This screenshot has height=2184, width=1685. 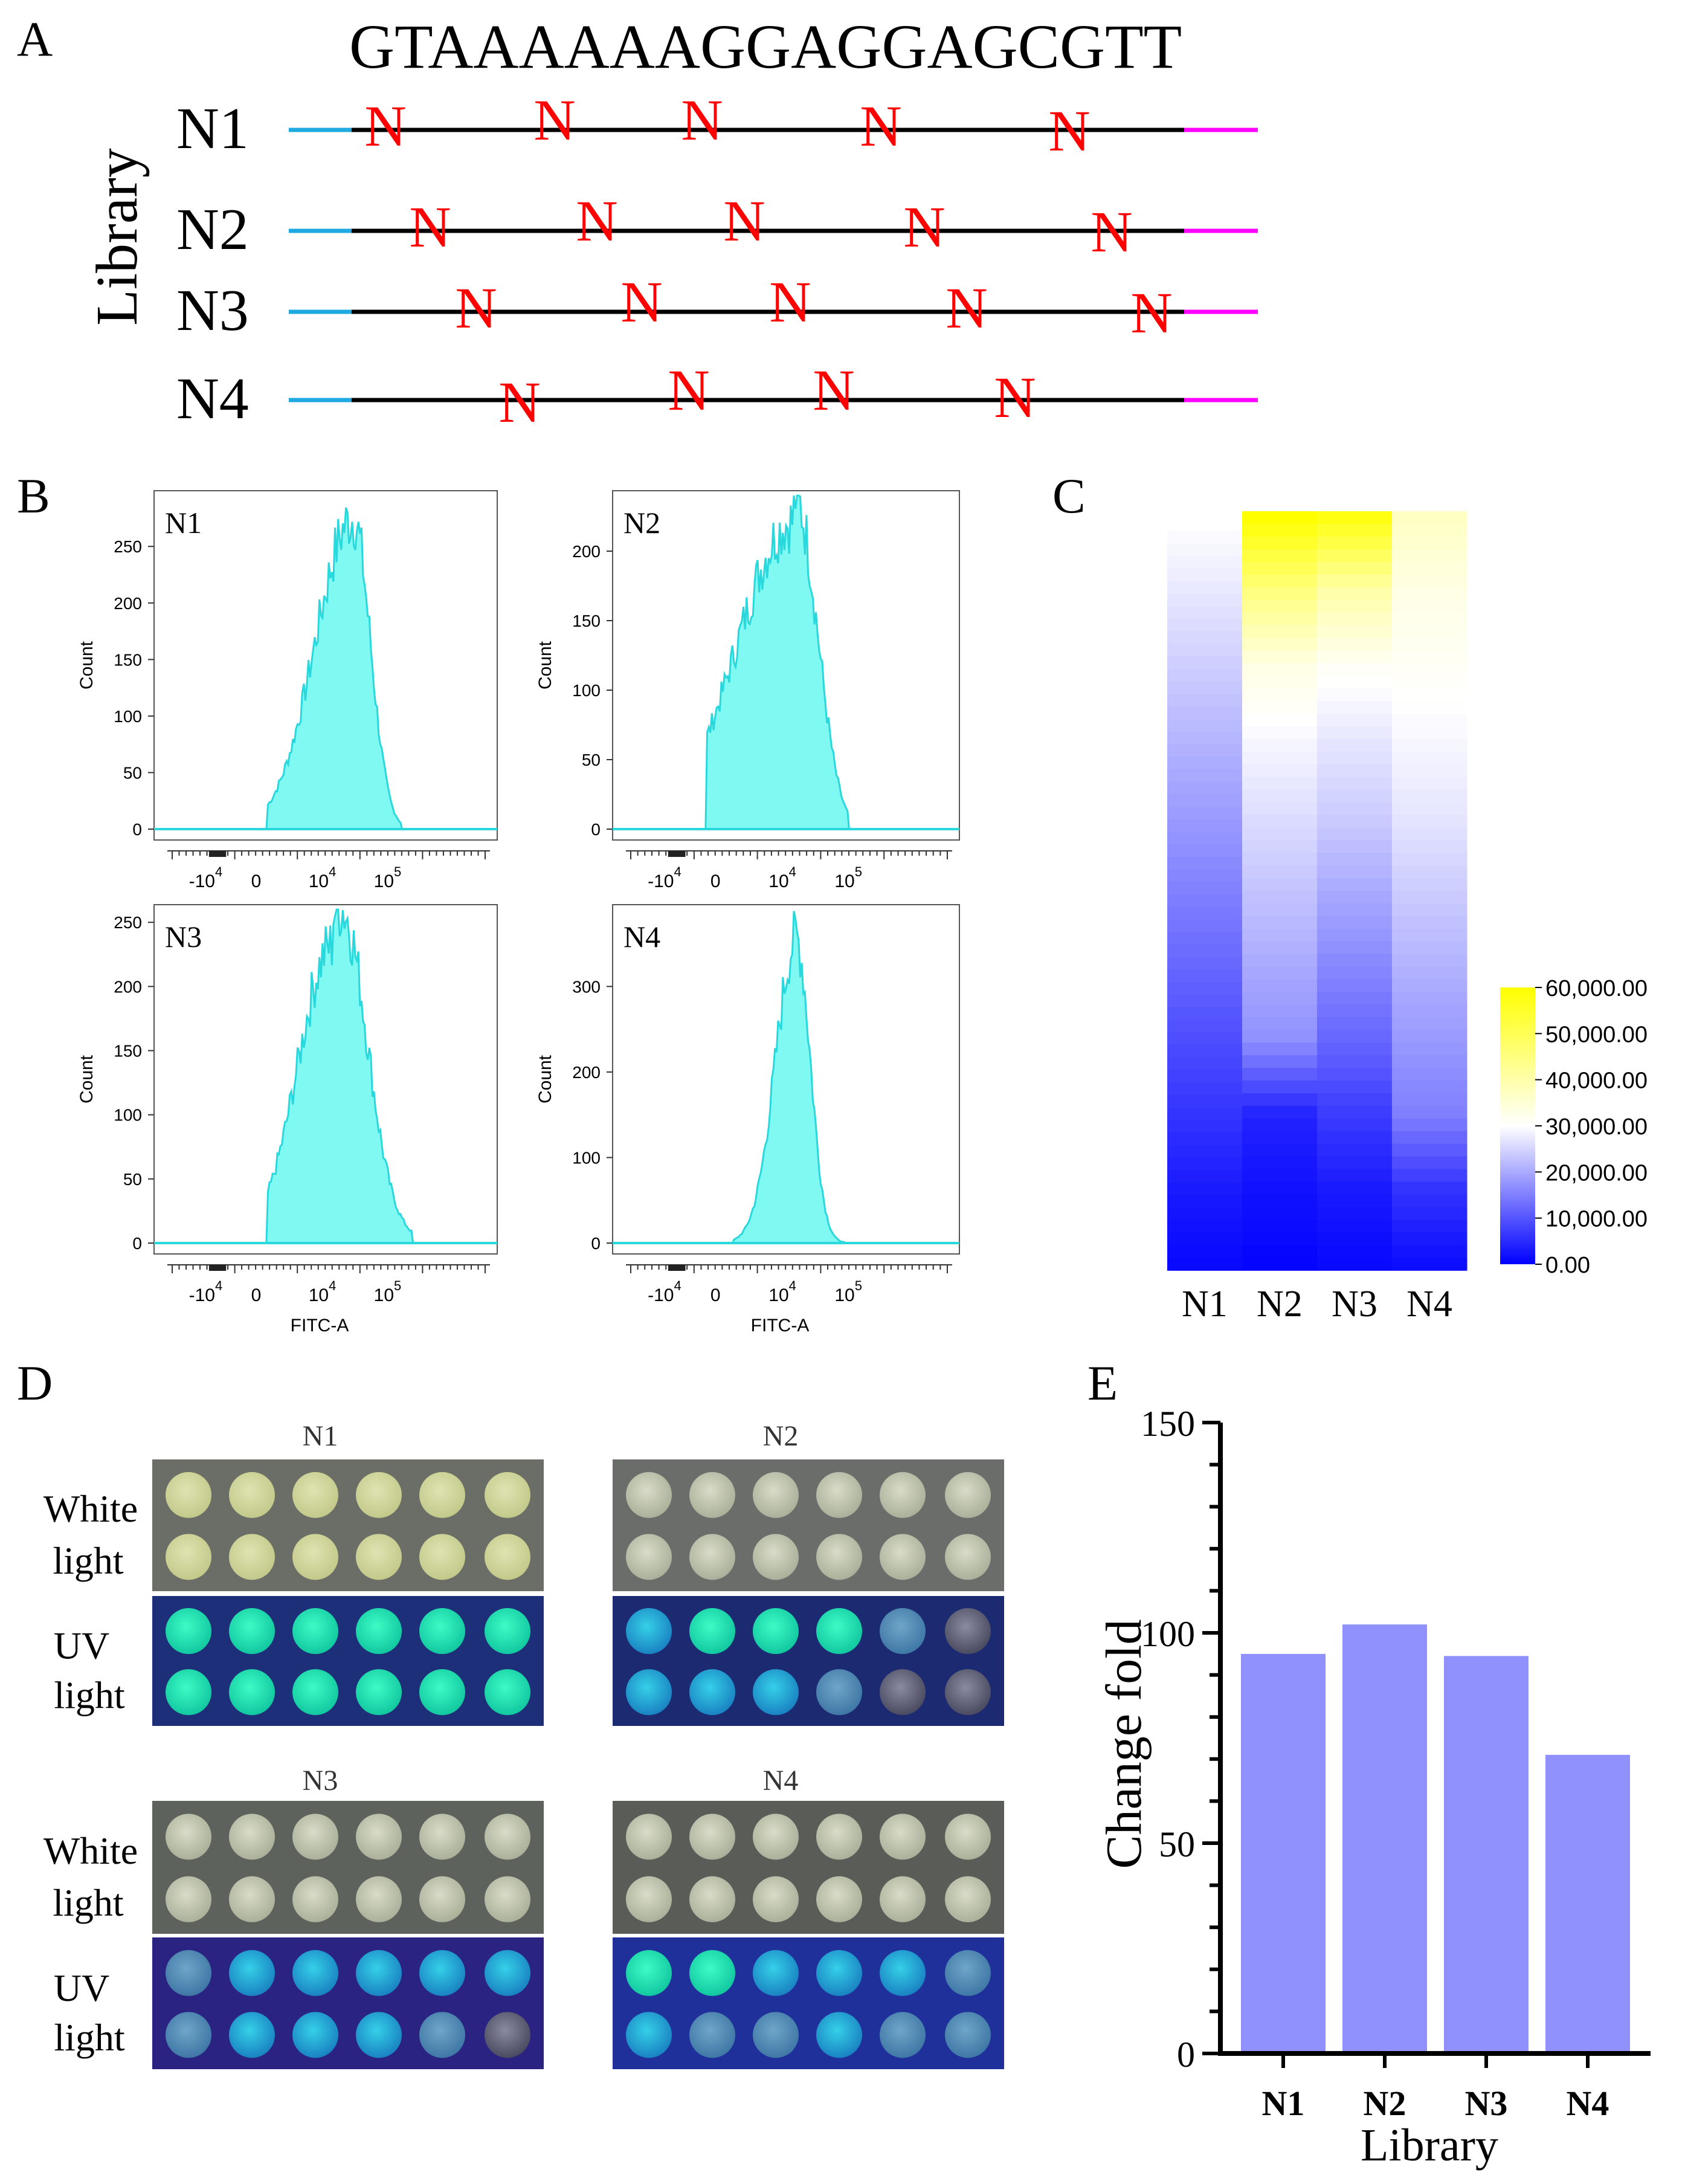 What do you see at coordinates (1205, 1304) in the screenshot?
I see `heatmap-column-label: N1` at bounding box center [1205, 1304].